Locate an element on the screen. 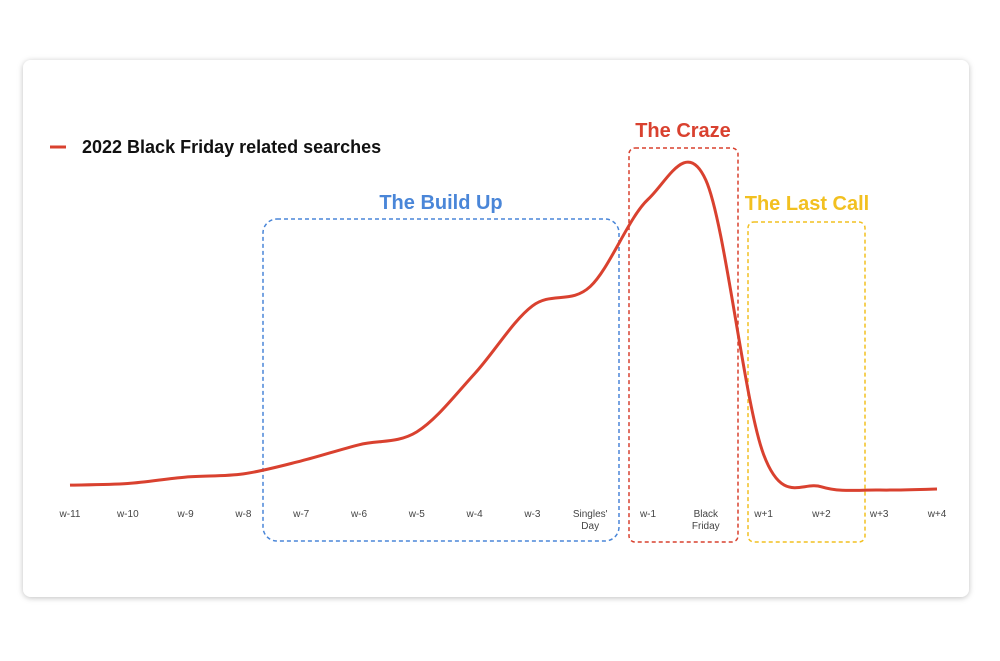 This screenshot has height=661, width=1000. x-tick-label: w-4 is located at coordinates (474, 514).